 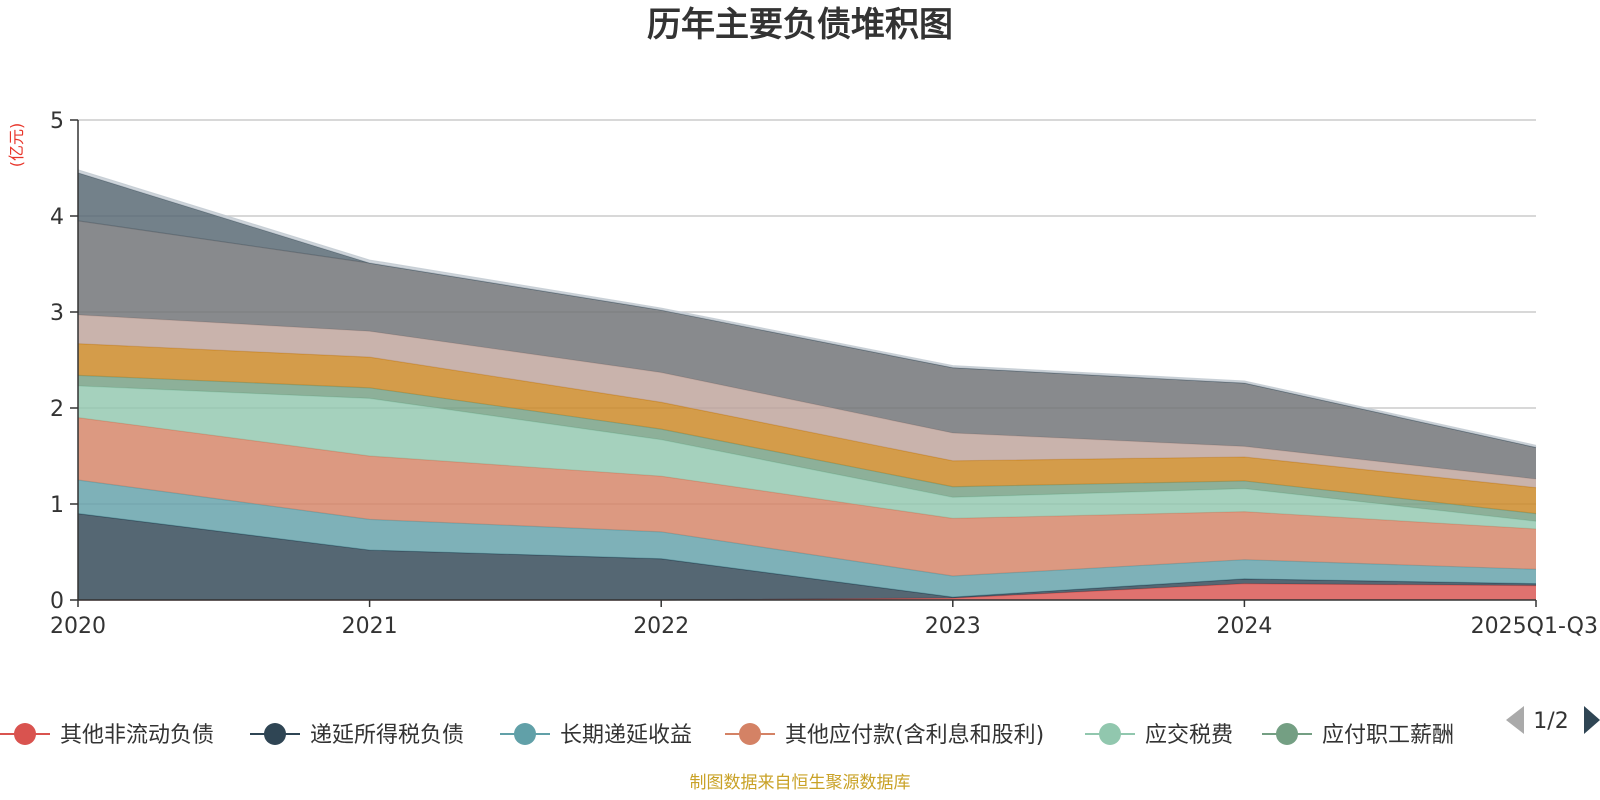 What do you see at coordinates (953, 626) in the screenshot?
I see `x-tick-label: 2023` at bounding box center [953, 626].